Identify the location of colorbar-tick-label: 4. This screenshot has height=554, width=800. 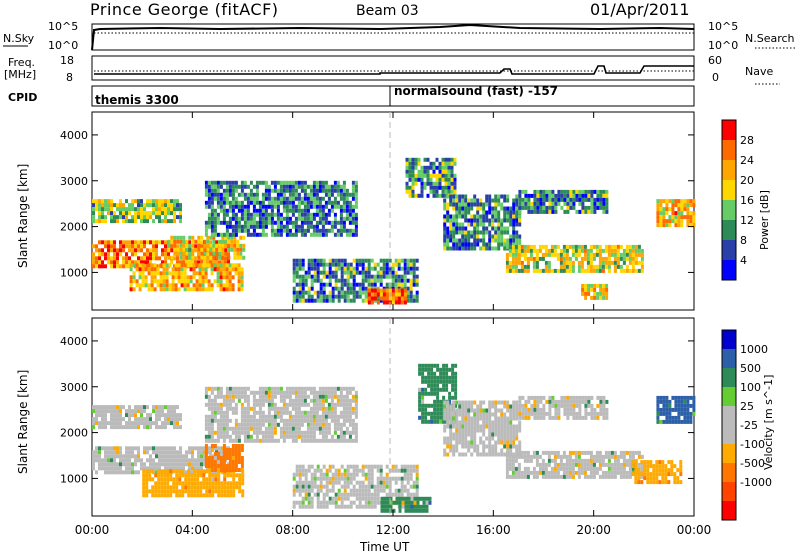
(743, 260).